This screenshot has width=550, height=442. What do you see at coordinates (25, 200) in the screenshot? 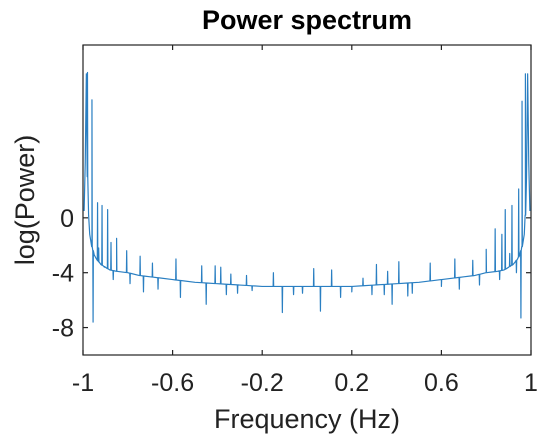
I see `y-axis-label: log(Power)` at bounding box center [25, 200].